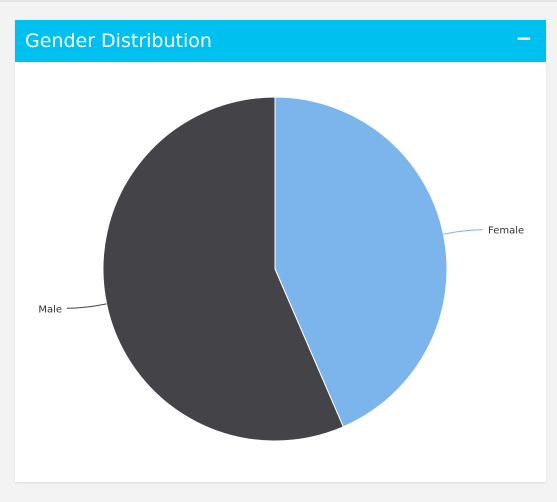  I want to click on panel-title: Gender Distribution, so click(118, 41).